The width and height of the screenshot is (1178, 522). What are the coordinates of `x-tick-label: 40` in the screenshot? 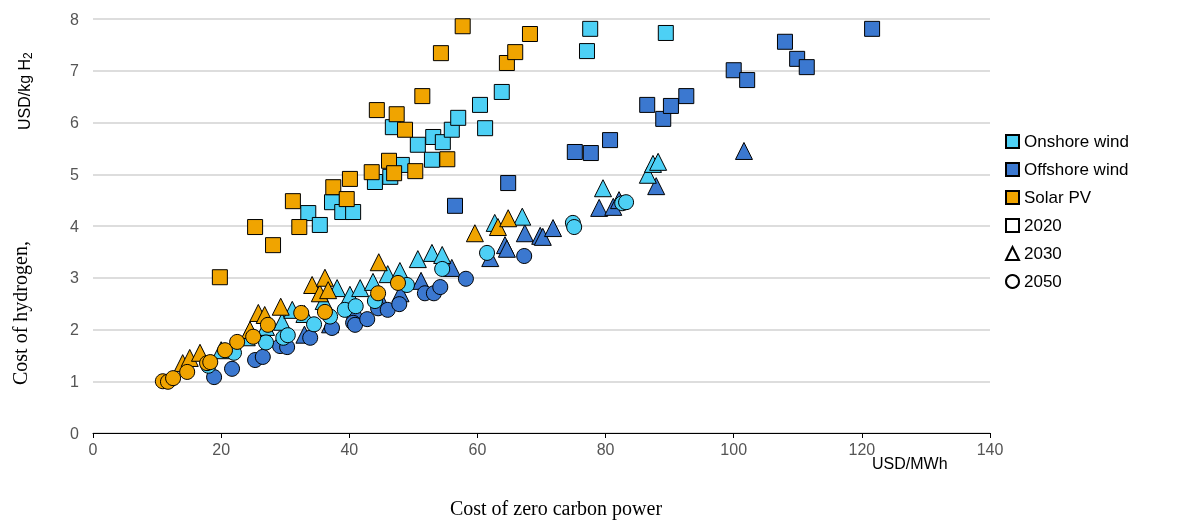 It's located at (349, 449).